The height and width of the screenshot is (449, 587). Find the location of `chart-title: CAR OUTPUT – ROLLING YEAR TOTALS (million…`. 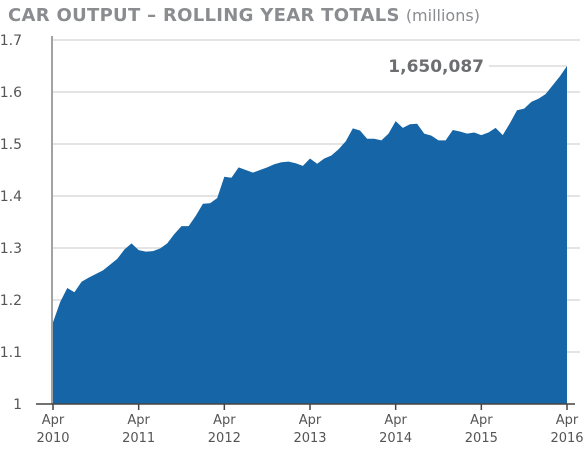

chart-title: CAR OUTPUT – ROLLING YEAR TOTALS (million… is located at coordinates (244, 15).